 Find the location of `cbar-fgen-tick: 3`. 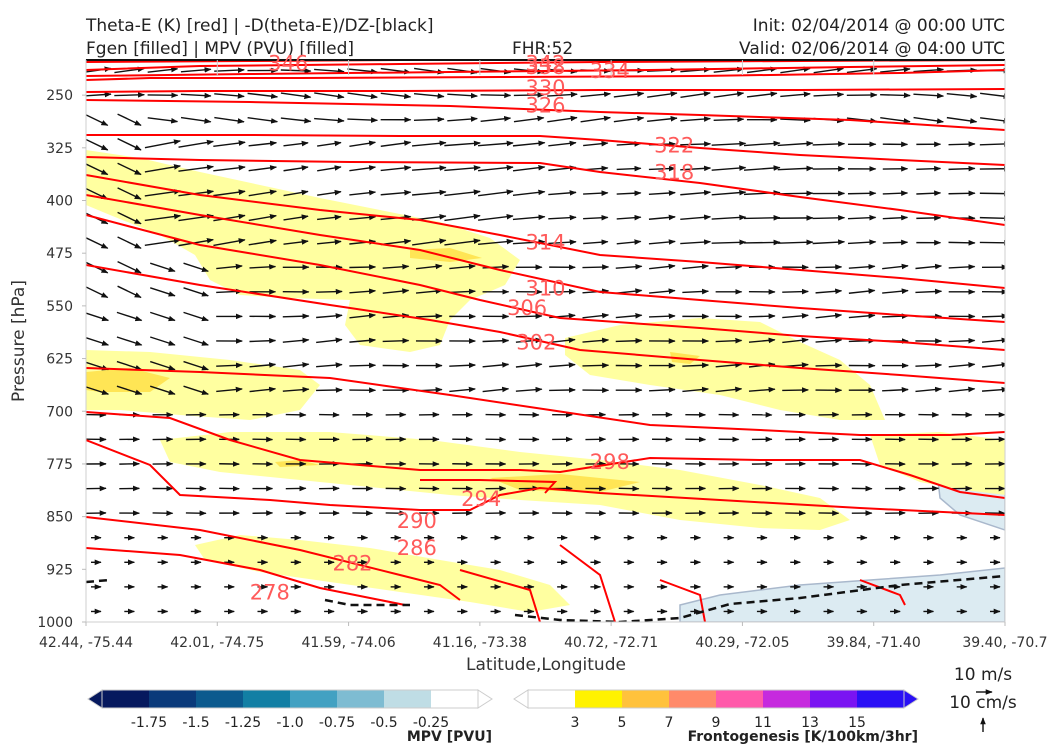

cbar-fgen-tick: 3 is located at coordinates (575, 723).